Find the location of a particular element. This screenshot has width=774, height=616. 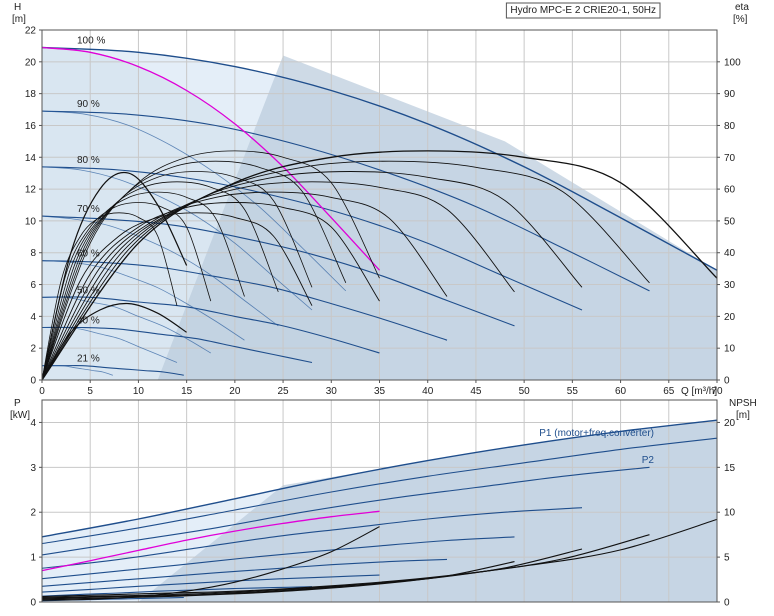

x-axis-label: Q [m³/h] is located at coordinates (699, 391).